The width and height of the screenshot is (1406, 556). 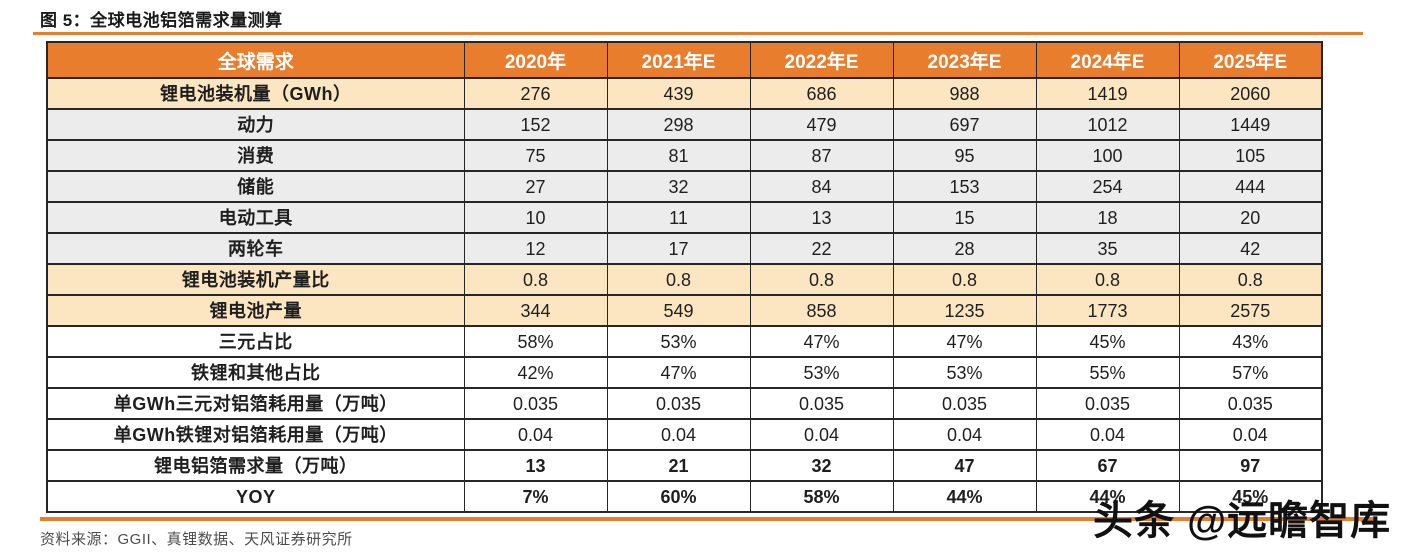 What do you see at coordinates (1250, 341) in the screenshot?
I see `value-cell: 43%` at bounding box center [1250, 341].